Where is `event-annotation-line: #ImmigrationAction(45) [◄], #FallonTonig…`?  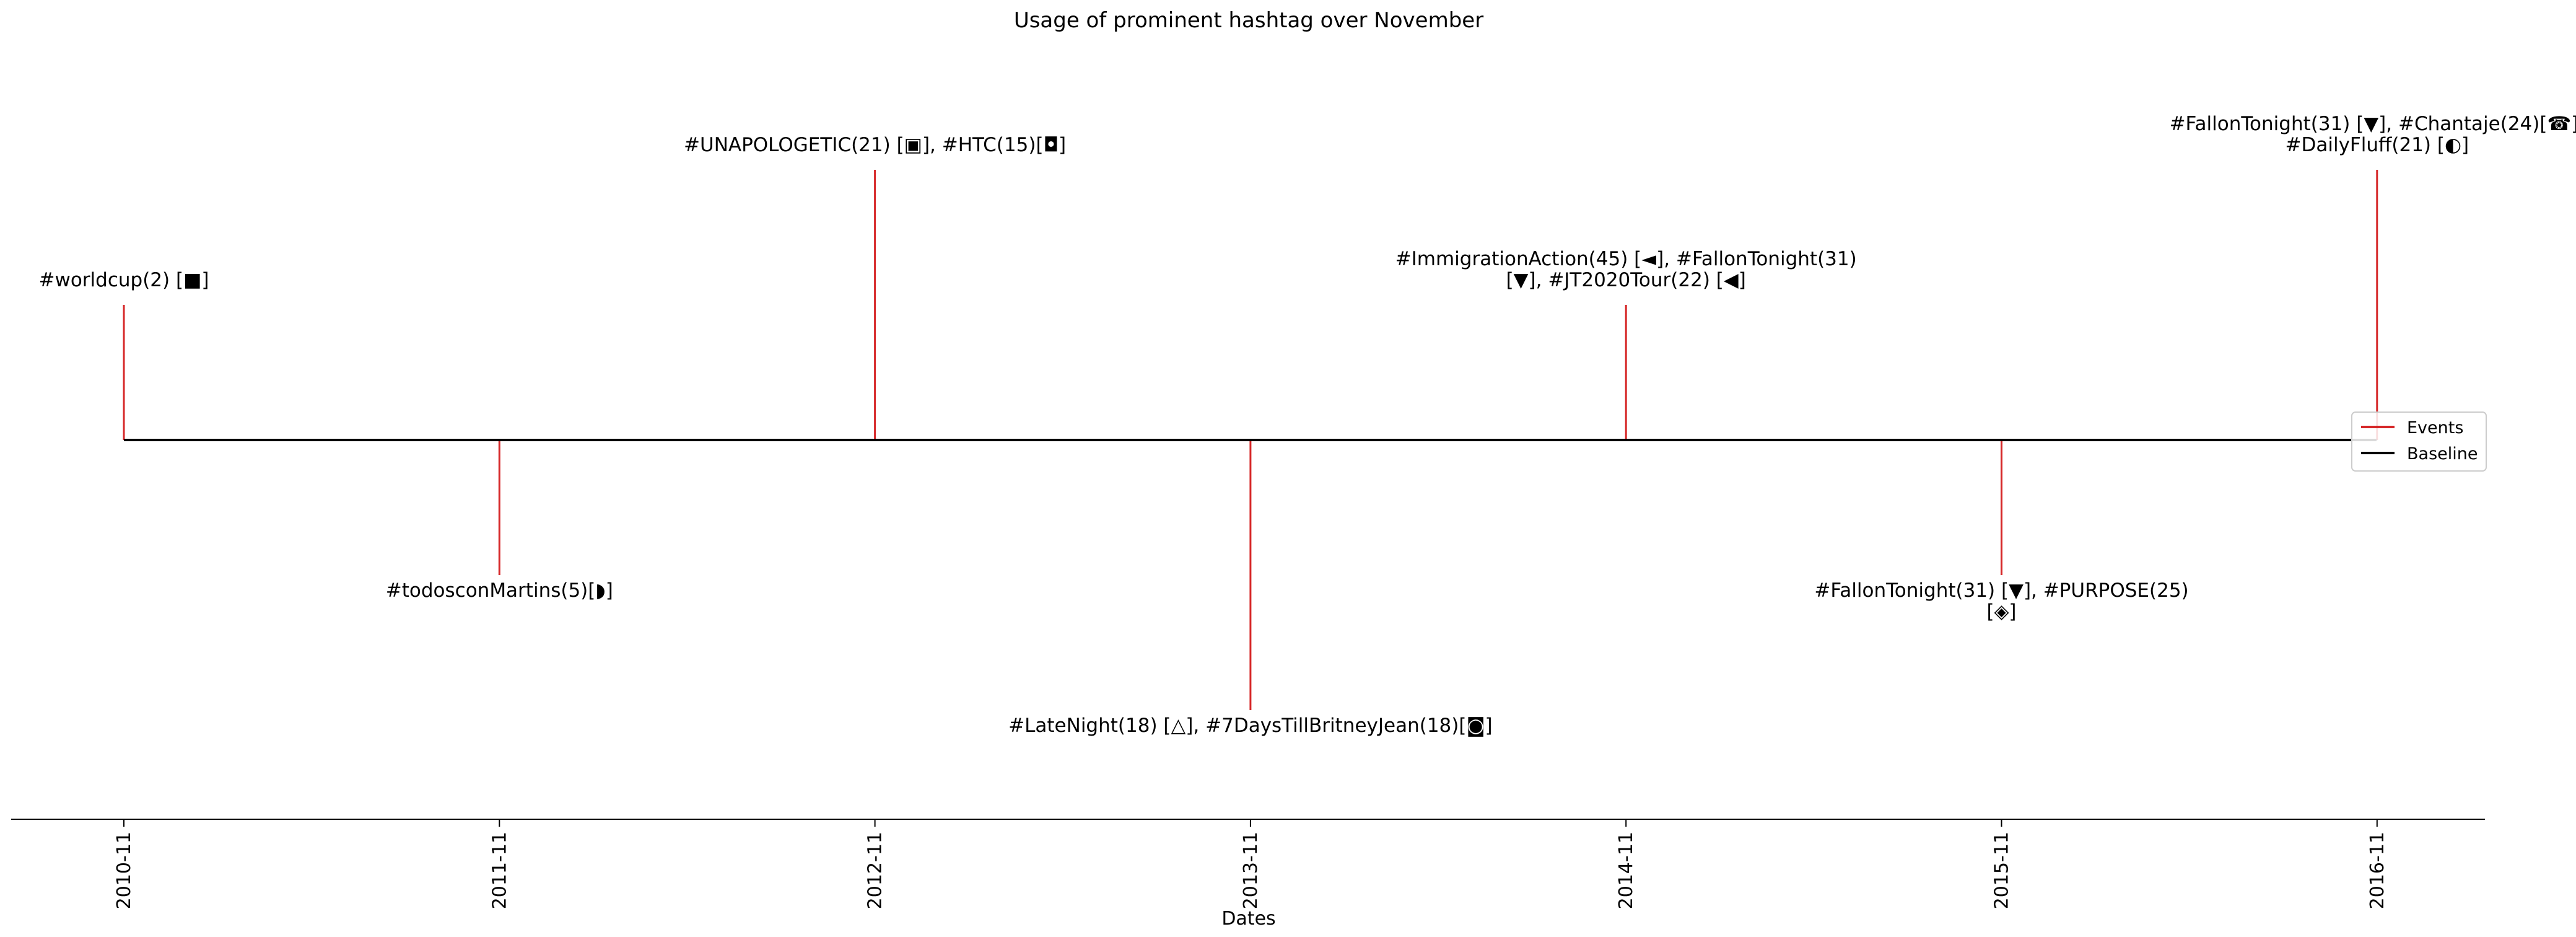 event-annotation-line: #ImmigrationAction(45) [◄], #FallonTonig… is located at coordinates (1626, 259).